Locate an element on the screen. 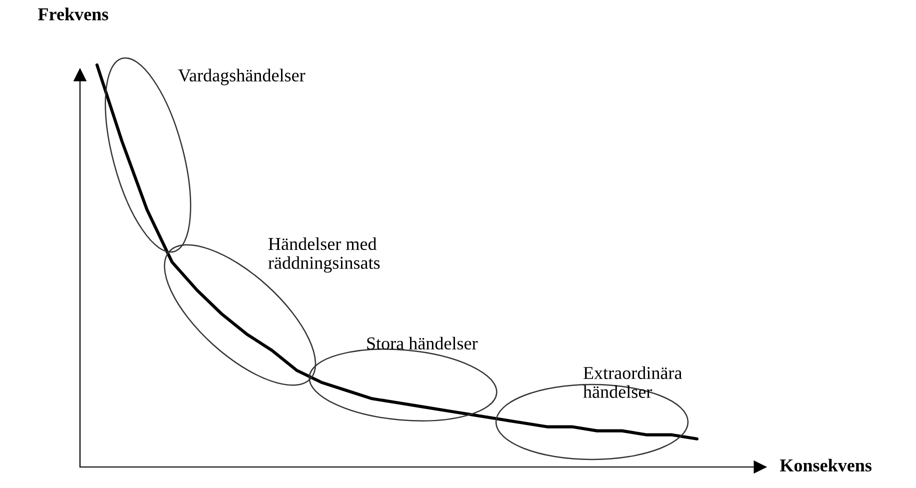 The height and width of the screenshot is (488, 916). annotation: Stora händelser is located at coordinates (422, 343).